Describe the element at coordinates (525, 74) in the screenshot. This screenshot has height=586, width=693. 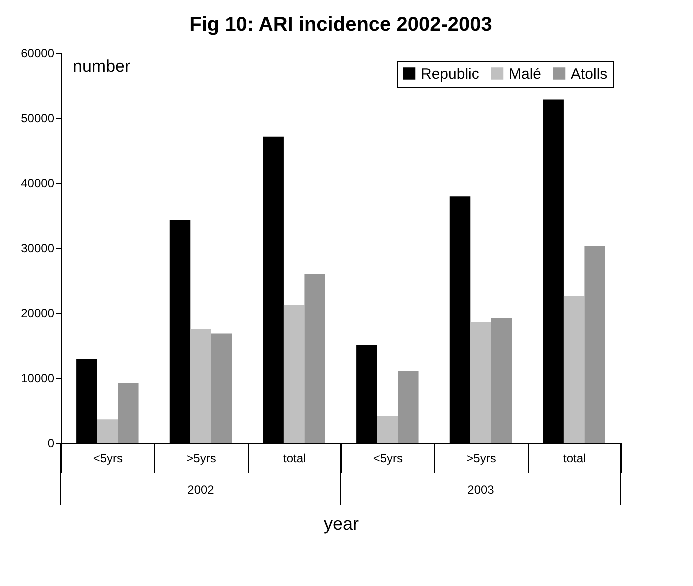
I see `legend-label: Malé` at that location.